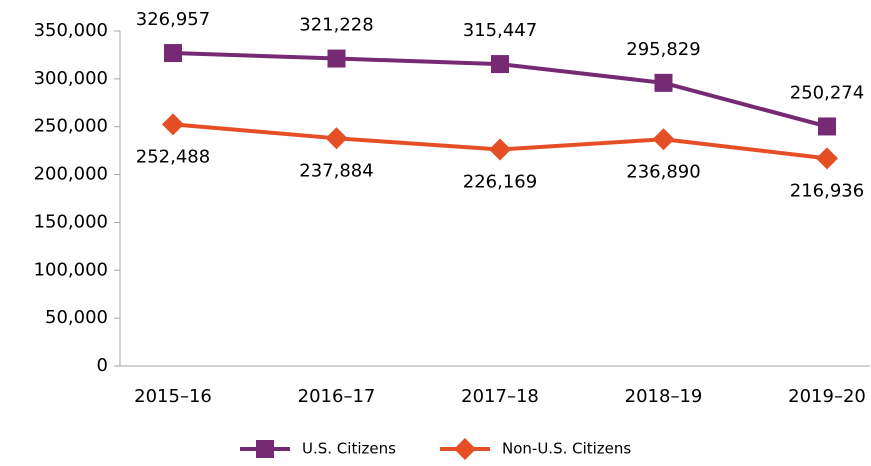 This screenshot has width=871, height=466. What do you see at coordinates (173, 19) in the screenshot?
I see `data-label: 326,957` at bounding box center [173, 19].